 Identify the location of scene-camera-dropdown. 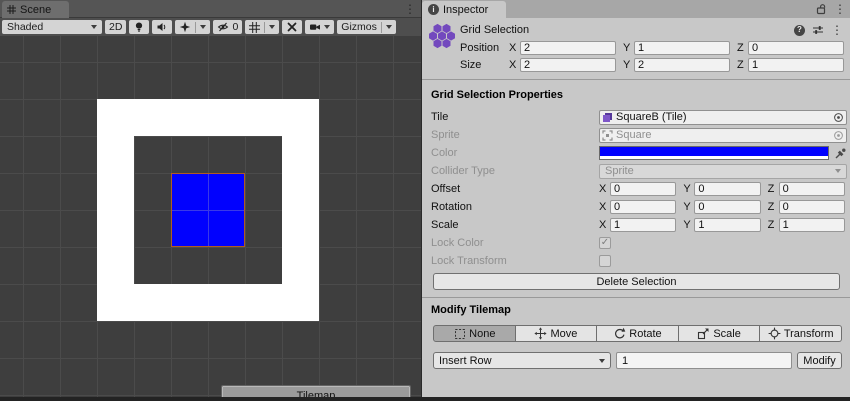
(320, 27).